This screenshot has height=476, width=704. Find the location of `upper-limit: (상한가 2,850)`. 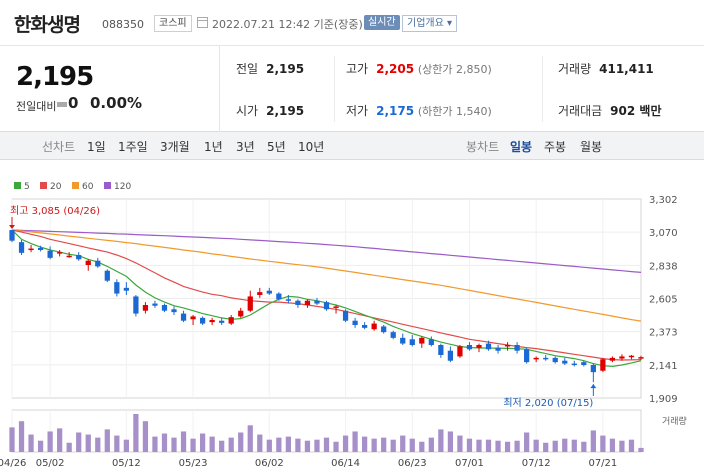

upper-limit: (상한가 2,850) is located at coordinates (454, 69).